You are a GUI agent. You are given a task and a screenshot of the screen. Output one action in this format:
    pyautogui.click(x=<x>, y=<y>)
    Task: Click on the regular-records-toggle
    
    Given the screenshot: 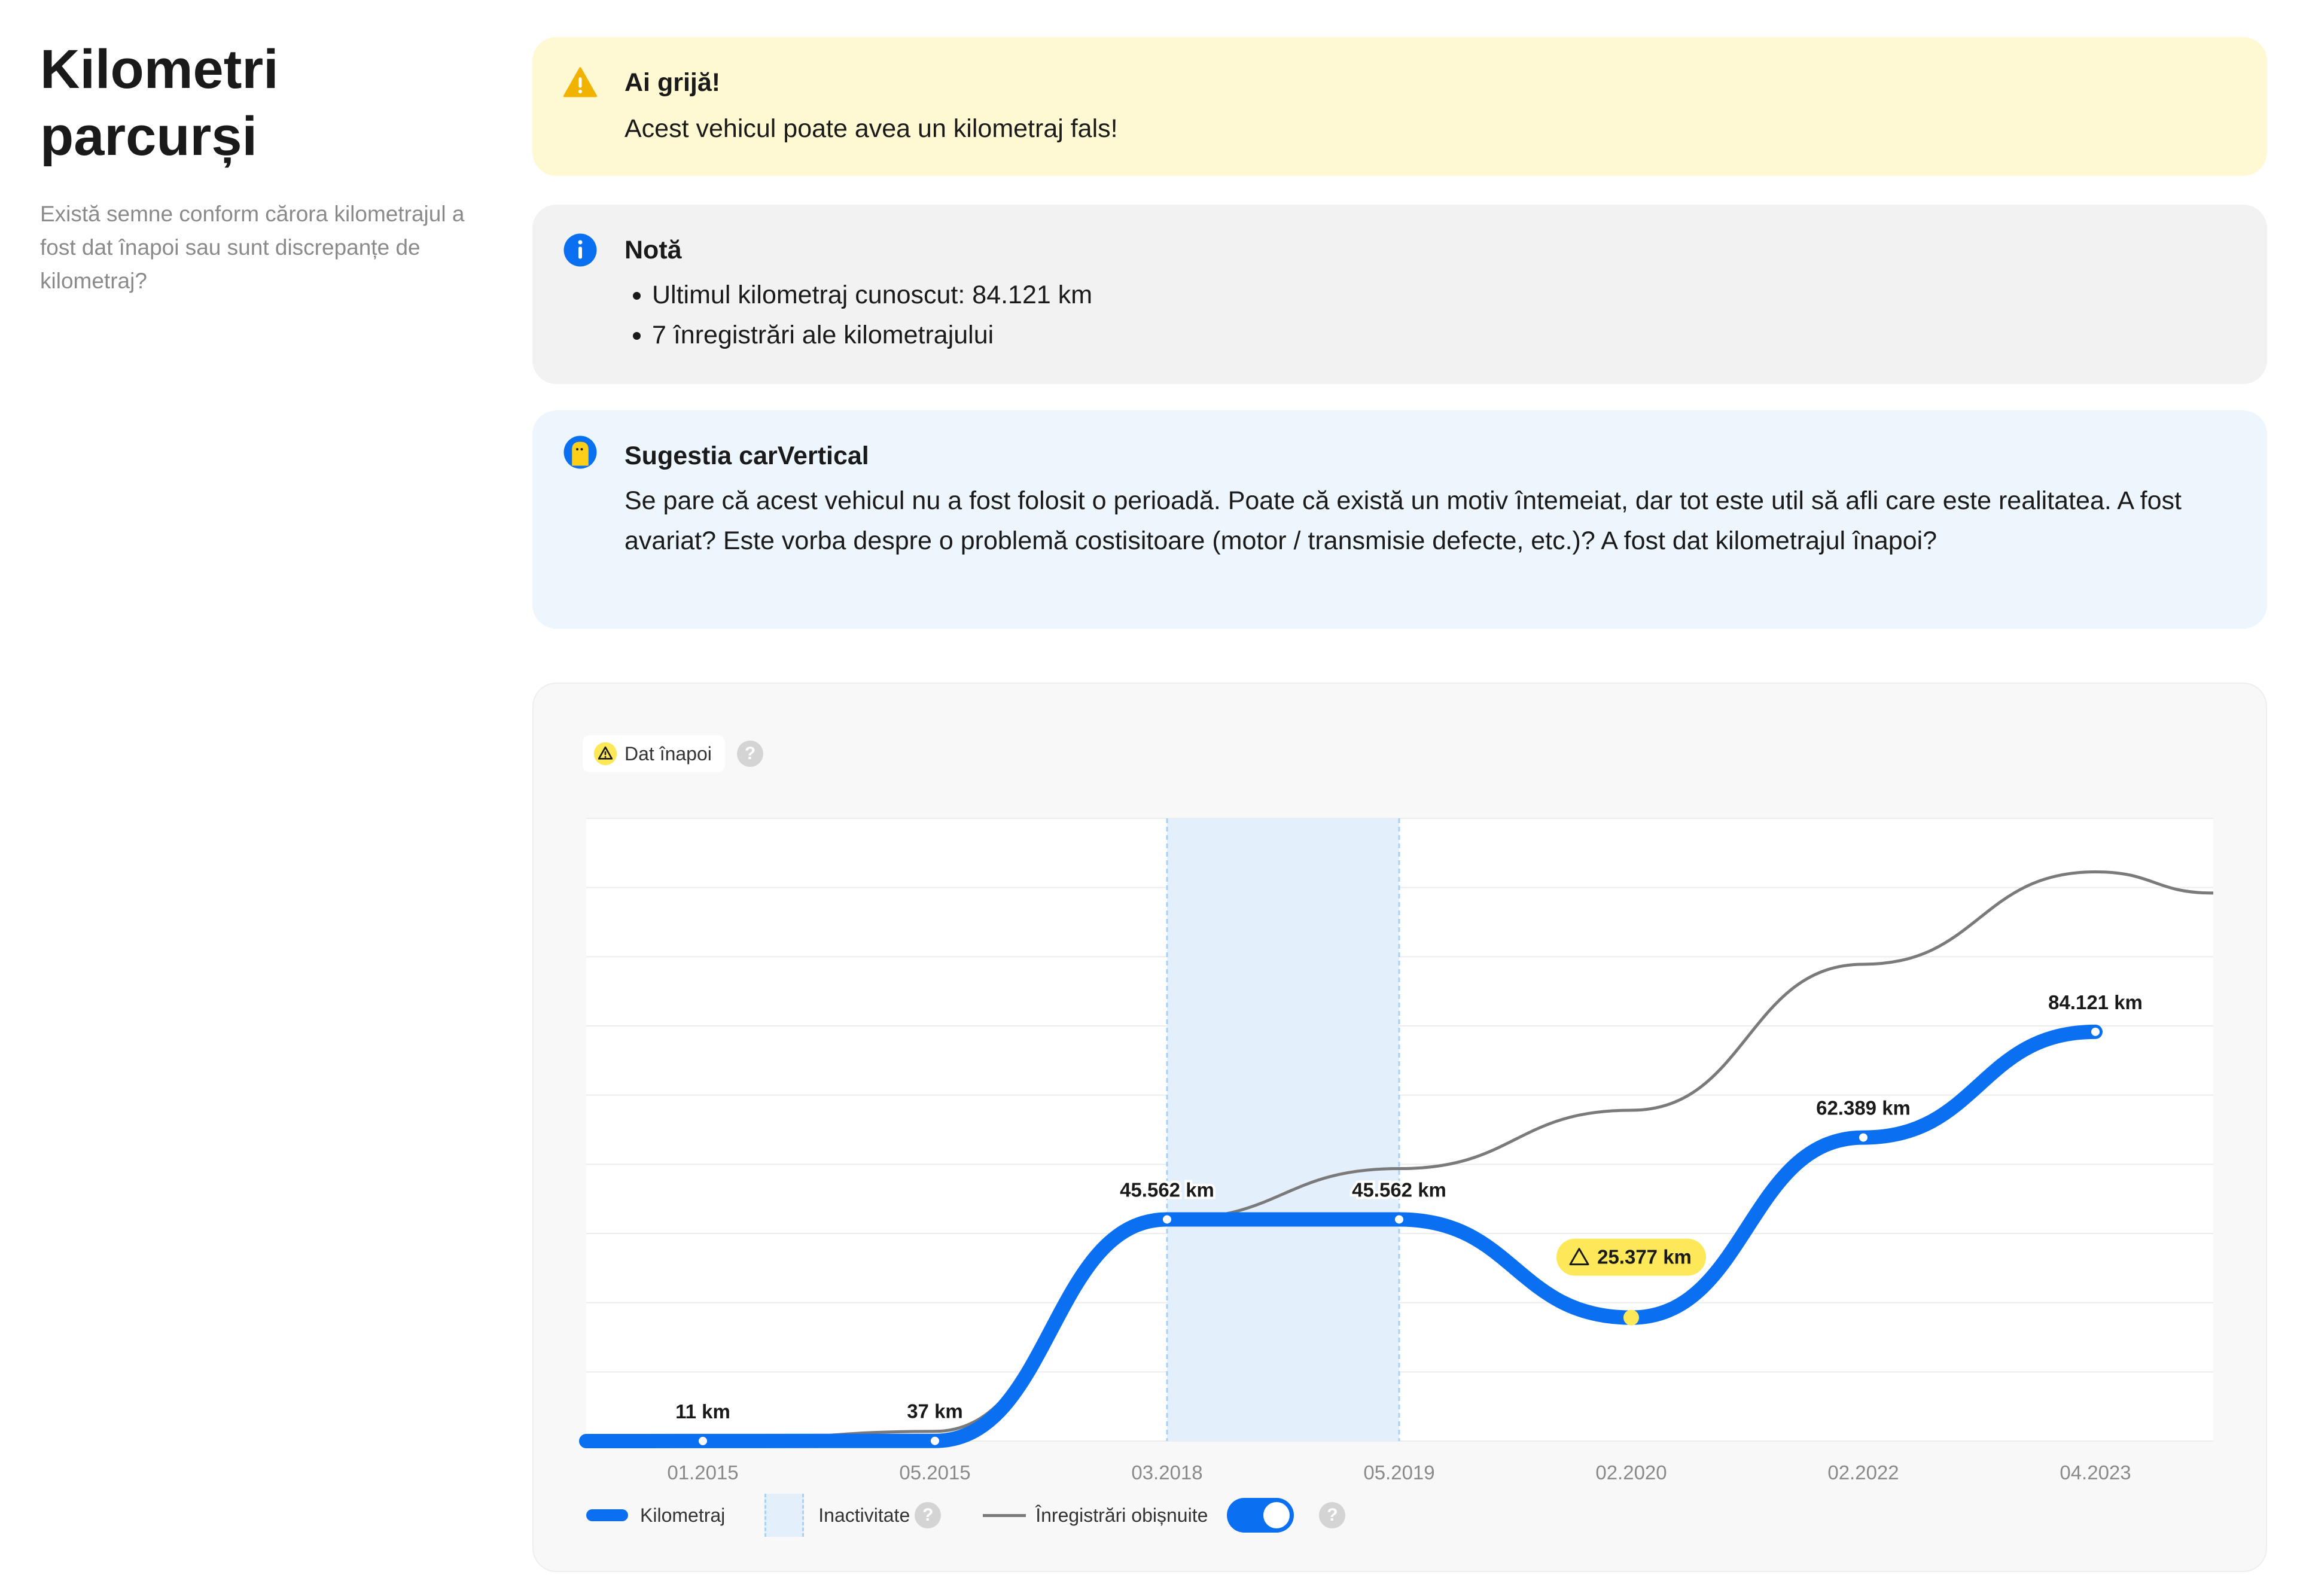 What is the action you would take?
    pyautogui.click(x=1260, y=1516)
    